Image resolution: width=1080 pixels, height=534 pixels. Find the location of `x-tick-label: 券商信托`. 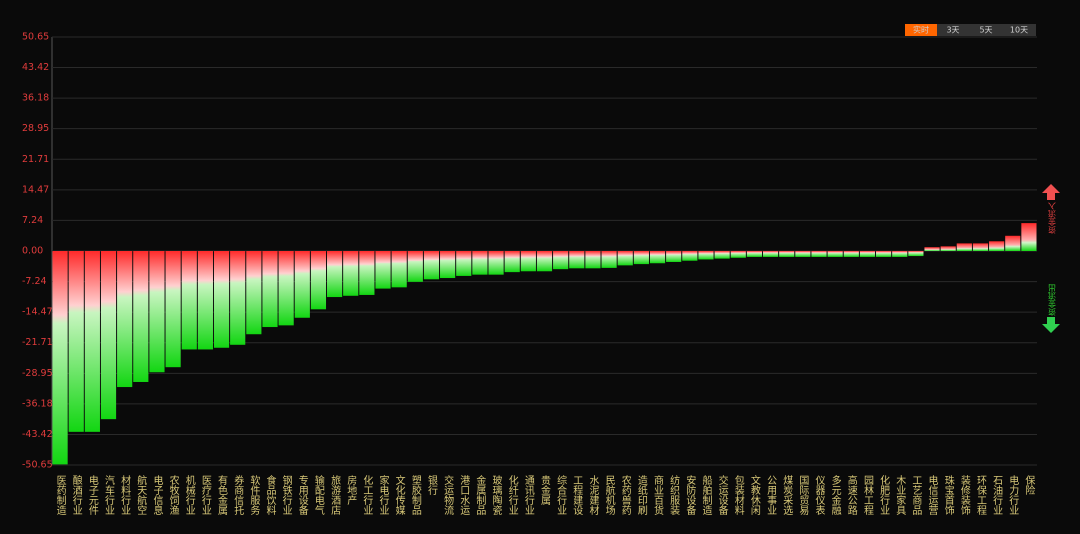

x-tick-label: 券商信托 is located at coordinates (238, 494).